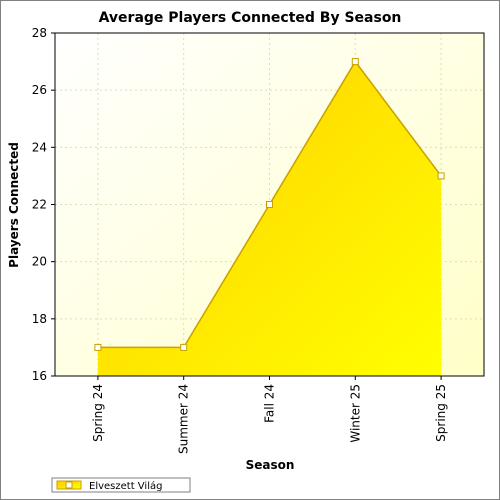 The image size is (500, 500). Describe the element at coordinates (355, 413) in the screenshot. I see `x-tick-label: Winter 25` at that location.